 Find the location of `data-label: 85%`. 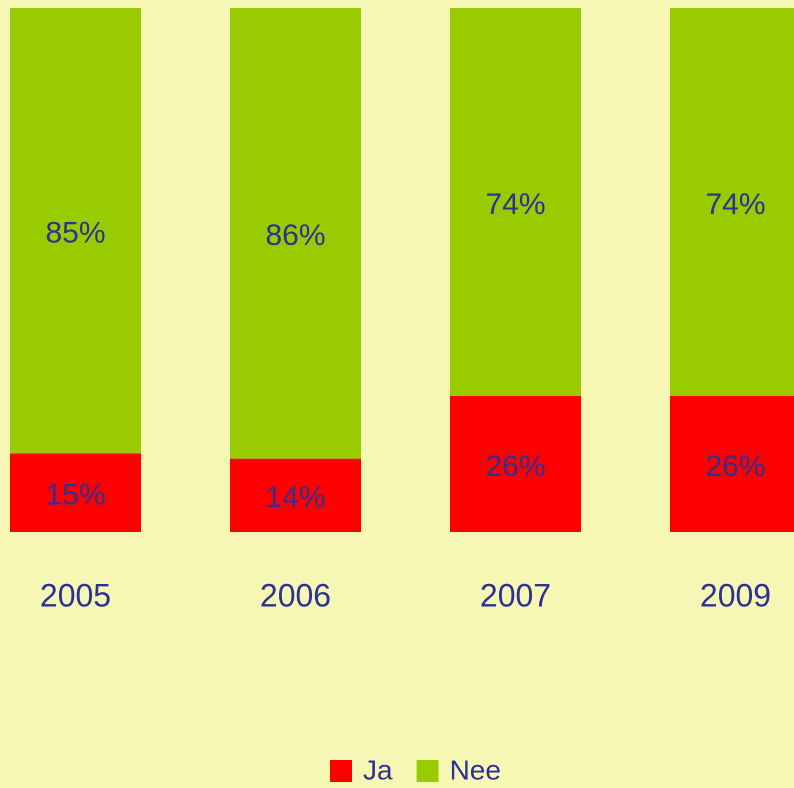

data-label: 85% is located at coordinates (75, 233).